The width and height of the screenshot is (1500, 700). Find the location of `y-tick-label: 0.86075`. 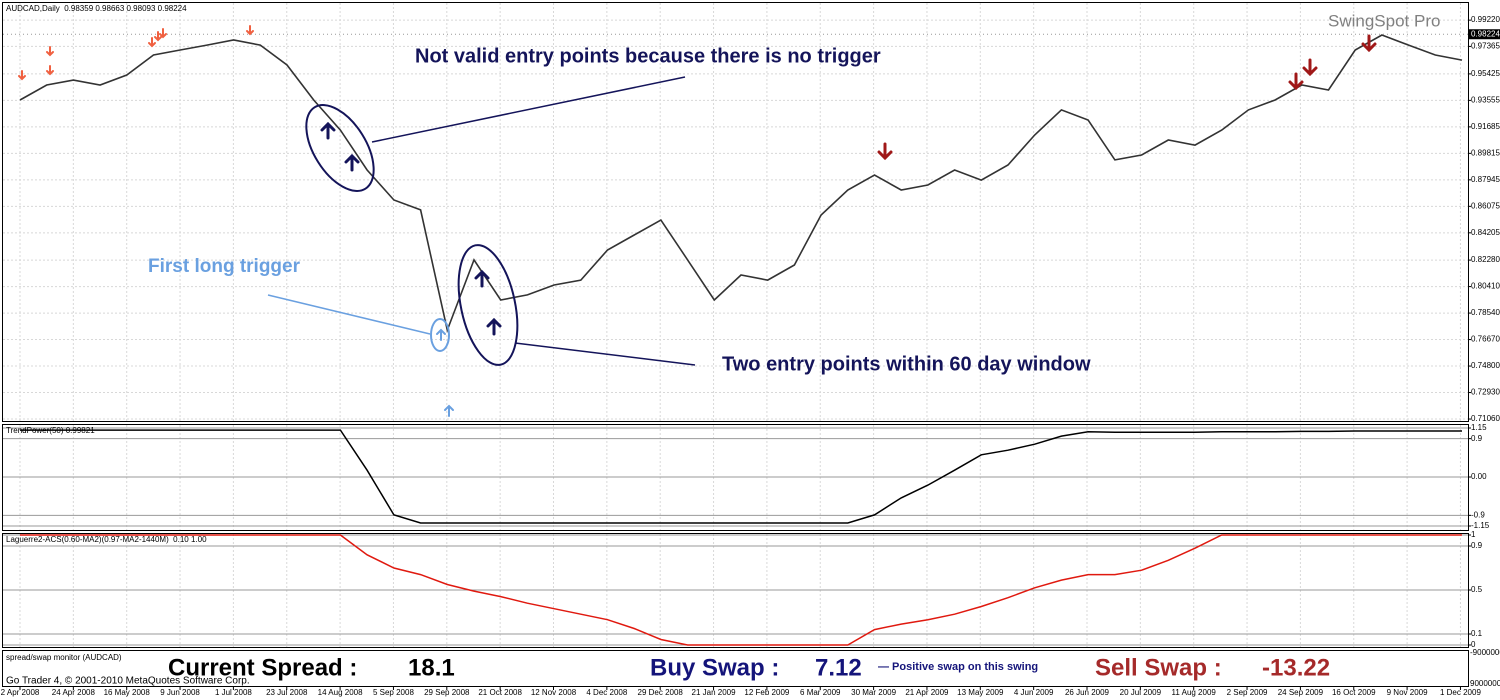

y-tick-label: 0.86075 is located at coordinates (1485, 205).